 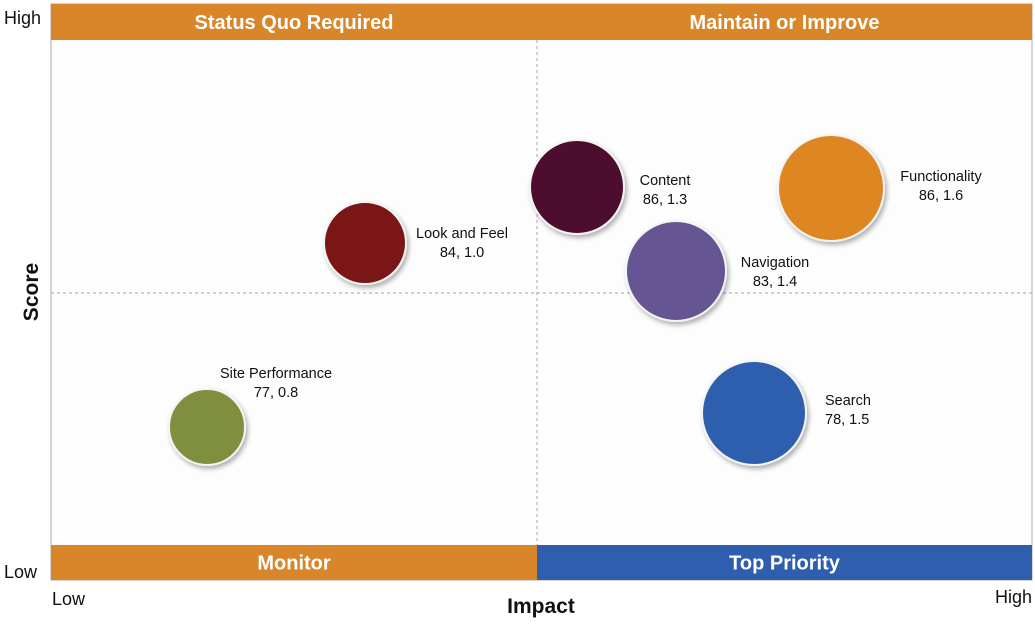 What do you see at coordinates (831, 188) in the screenshot?
I see `bubble-functionality` at bounding box center [831, 188].